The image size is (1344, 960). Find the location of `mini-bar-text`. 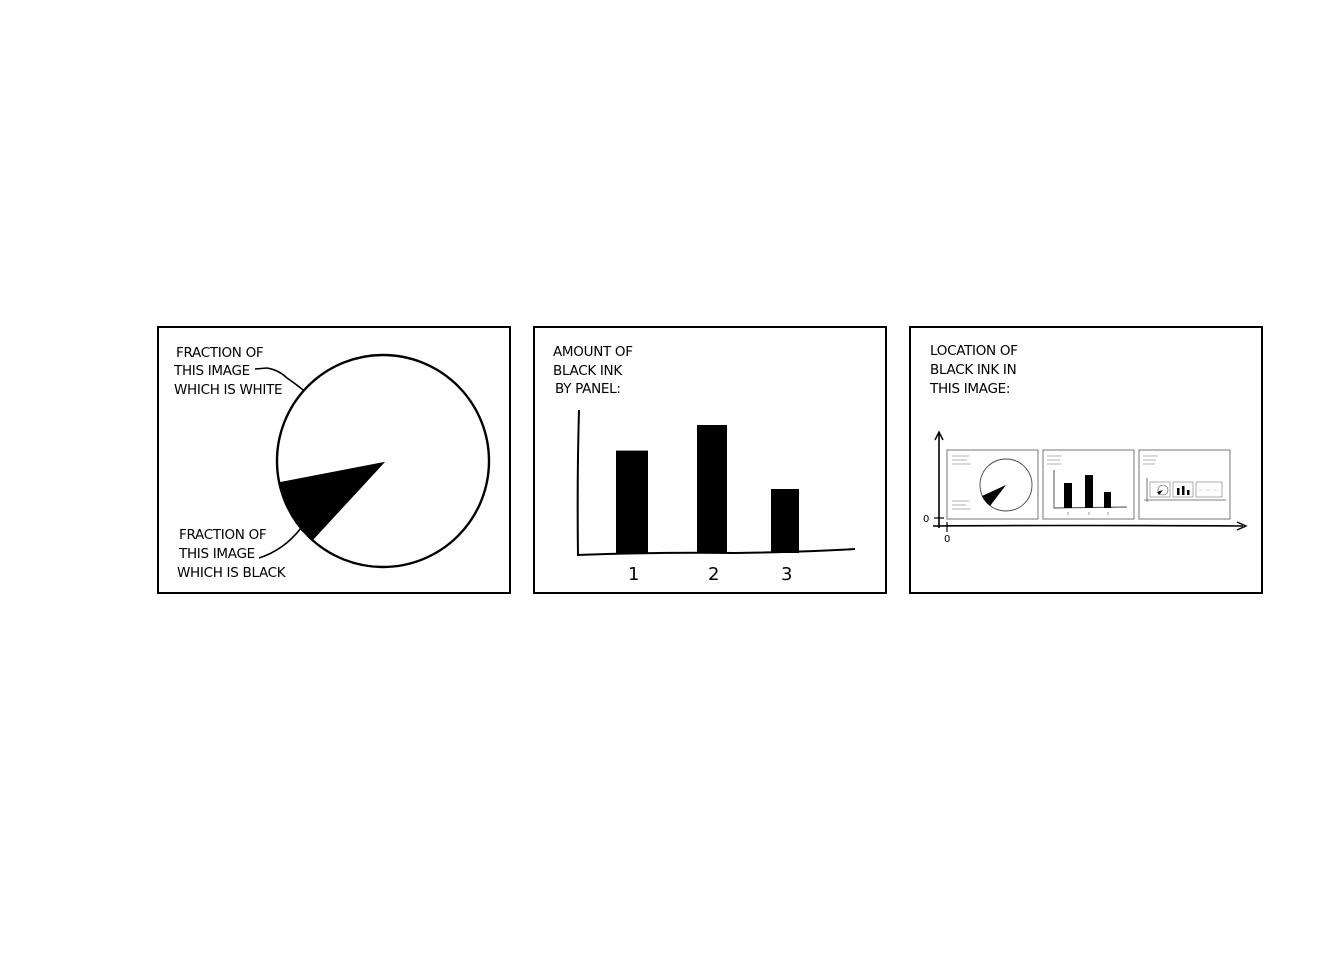

mini-bar-text is located at coordinates (1054, 460).